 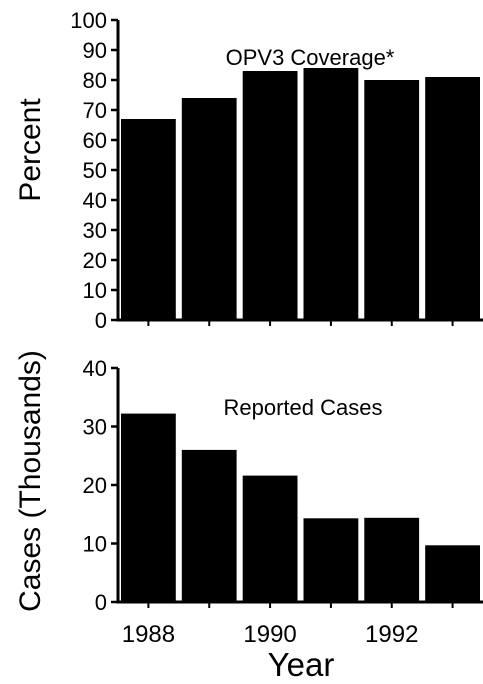 What do you see at coordinates (95, 110) in the screenshot?
I see `y-tick-label: 70` at bounding box center [95, 110].